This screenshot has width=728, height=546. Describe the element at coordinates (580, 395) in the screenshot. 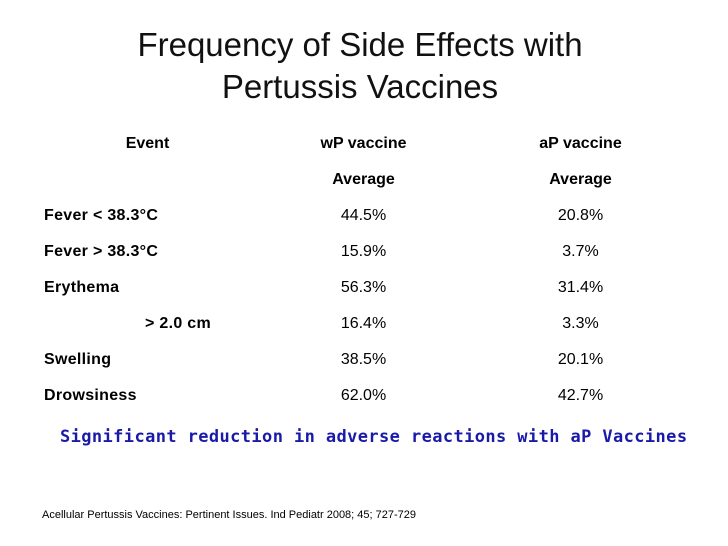

I see `row-ap-value: 42.7%` at that location.